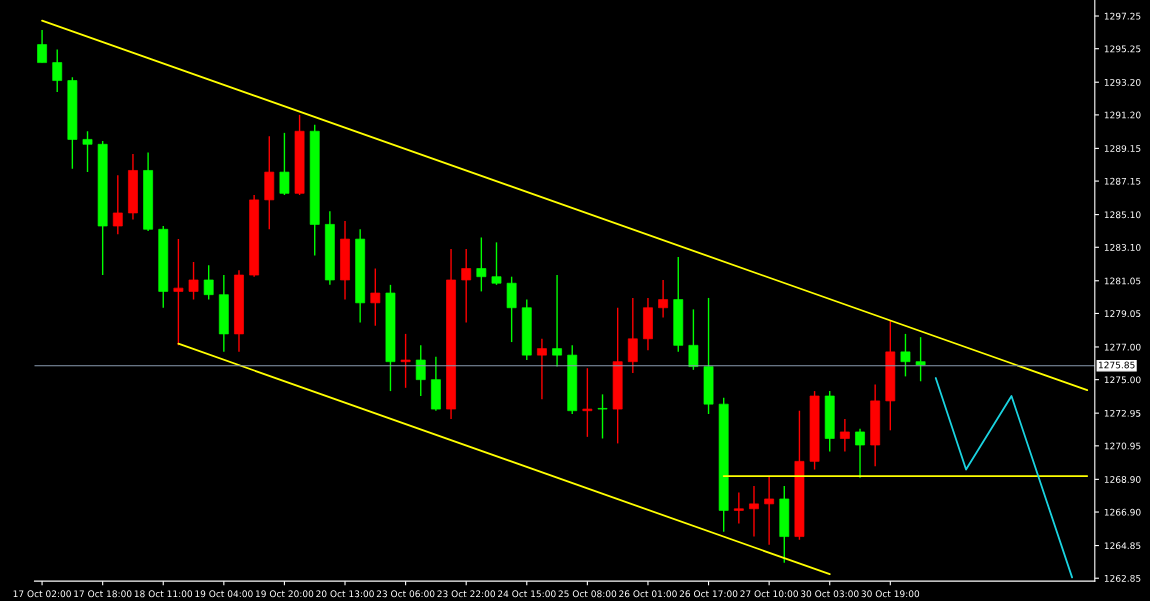  I want to click on y-tick-label: 1291.20, so click(1122, 115).